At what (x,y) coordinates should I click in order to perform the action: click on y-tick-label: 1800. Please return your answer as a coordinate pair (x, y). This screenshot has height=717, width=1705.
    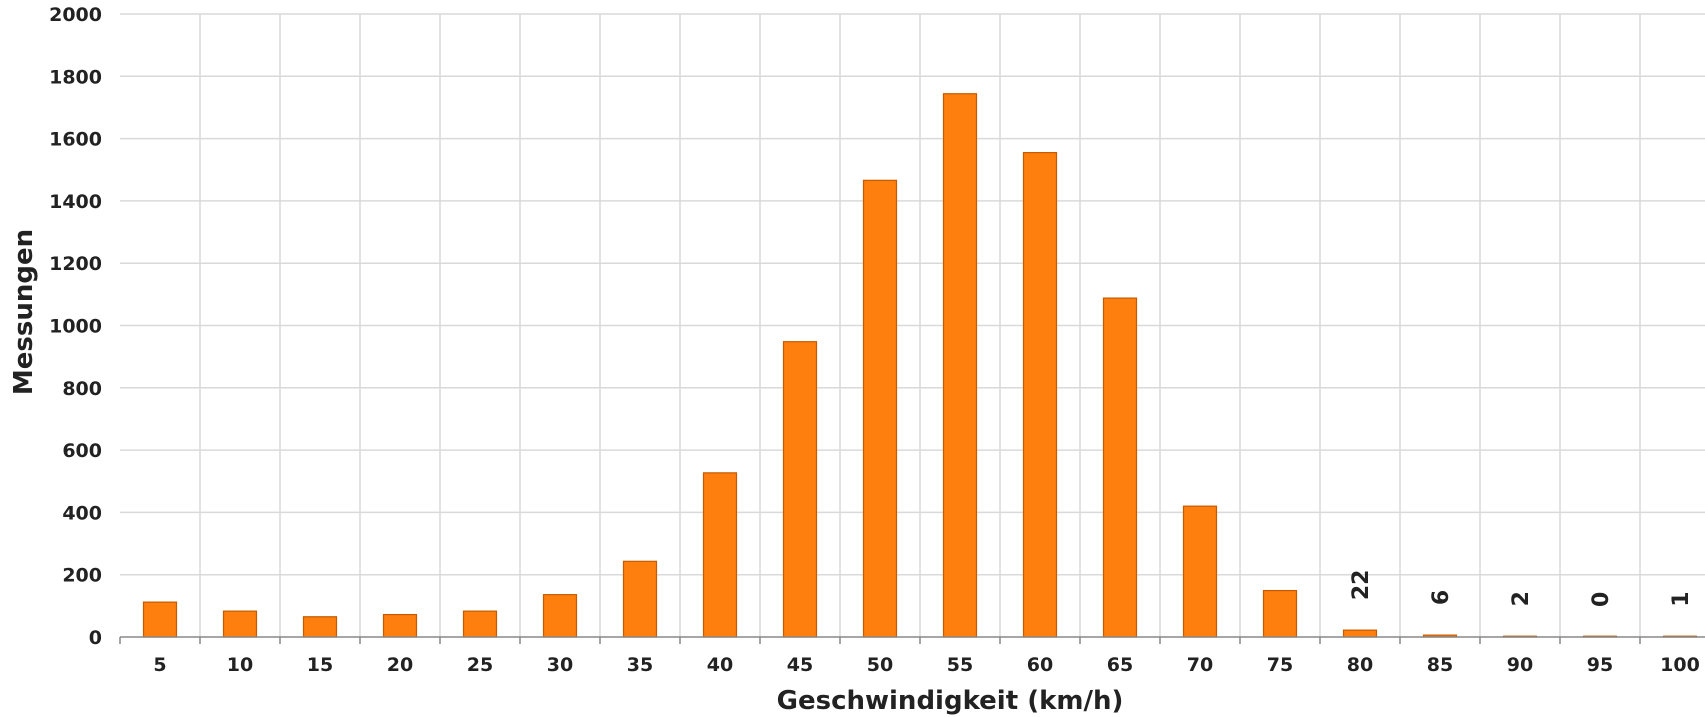
    Looking at the image, I should click on (75, 77).